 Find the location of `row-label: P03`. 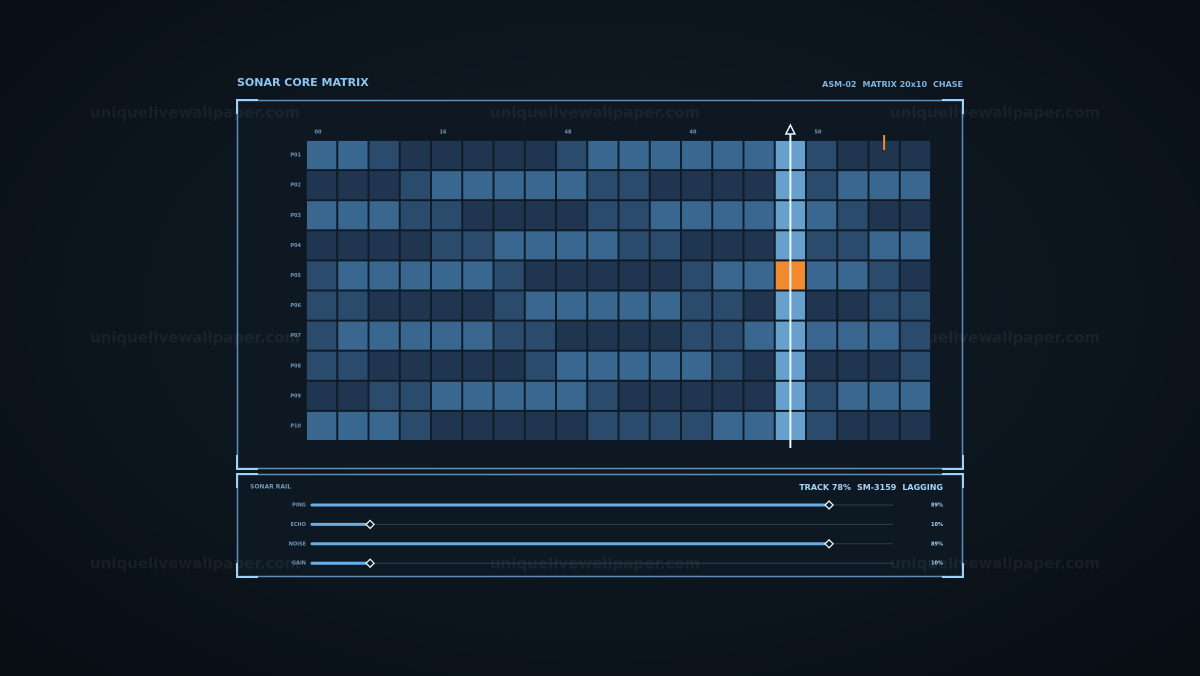

row-label: P03 is located at coordinates (295, 216).